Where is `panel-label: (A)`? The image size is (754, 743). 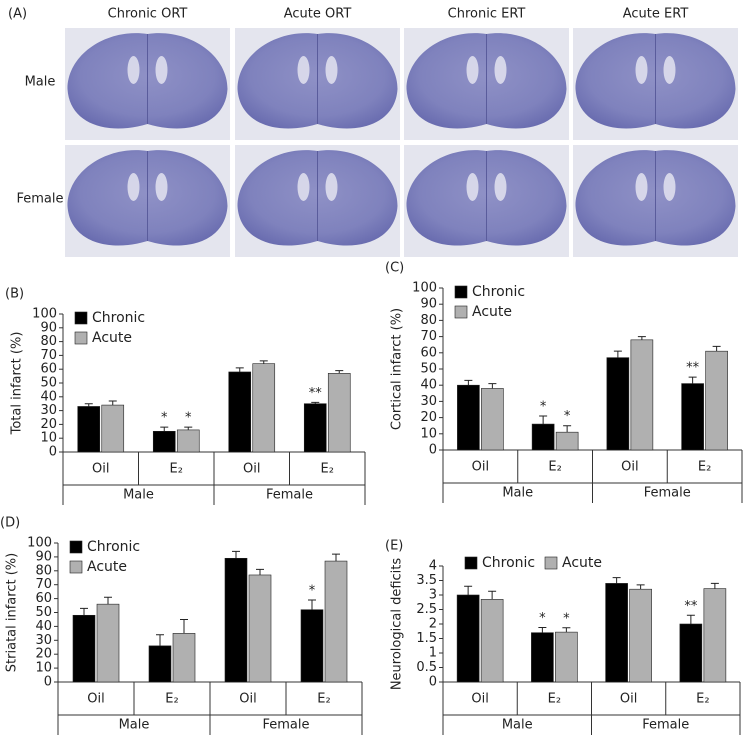 panel-label: (A) is located at coordinates (17, 14).